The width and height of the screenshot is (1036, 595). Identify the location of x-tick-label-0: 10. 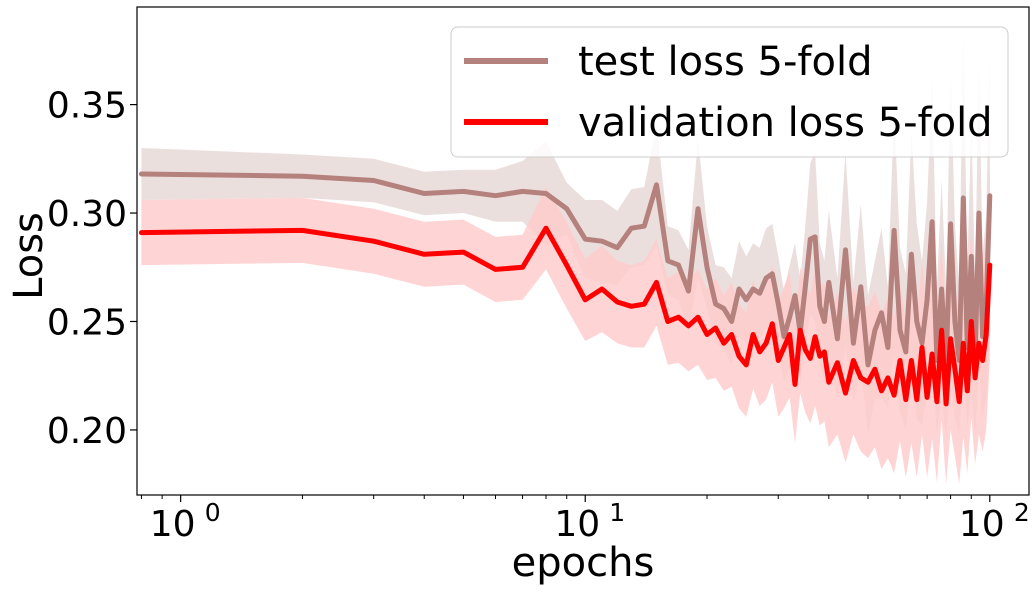
(173, 524).